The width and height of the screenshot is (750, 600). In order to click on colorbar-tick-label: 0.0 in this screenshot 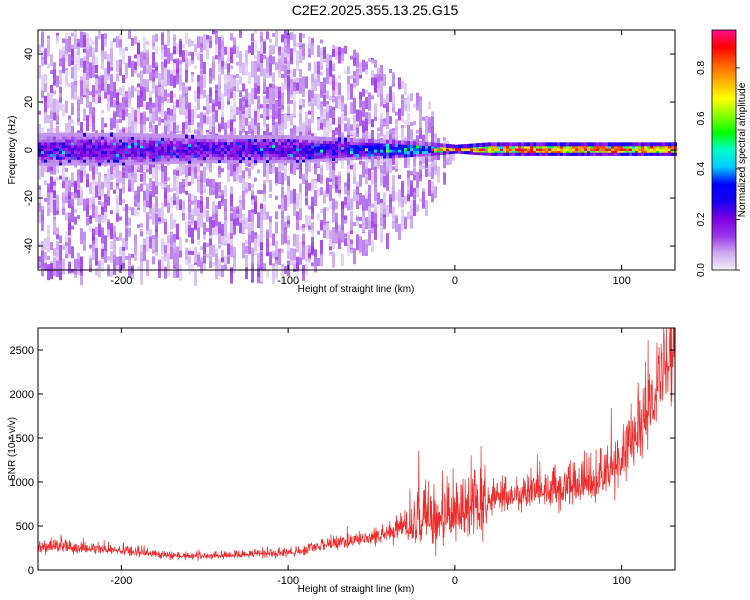, I will do `click(701, 270)`.